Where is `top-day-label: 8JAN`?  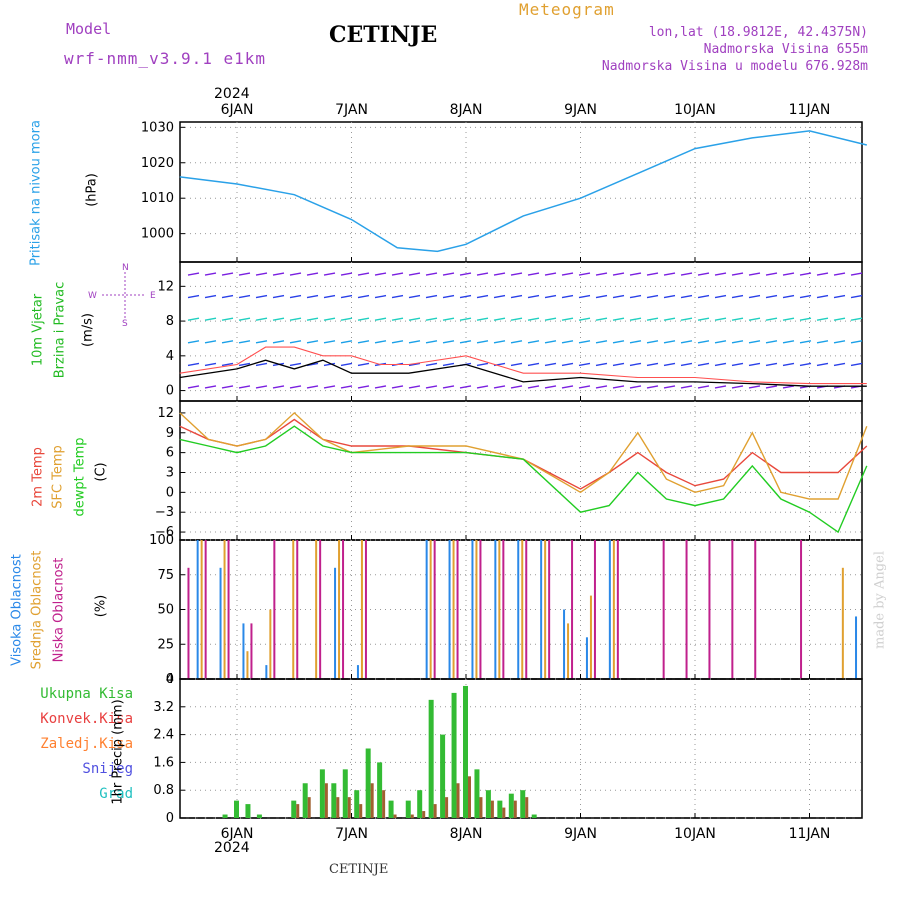 top-day-label: 8JAN is located at coordinates (466, 110).